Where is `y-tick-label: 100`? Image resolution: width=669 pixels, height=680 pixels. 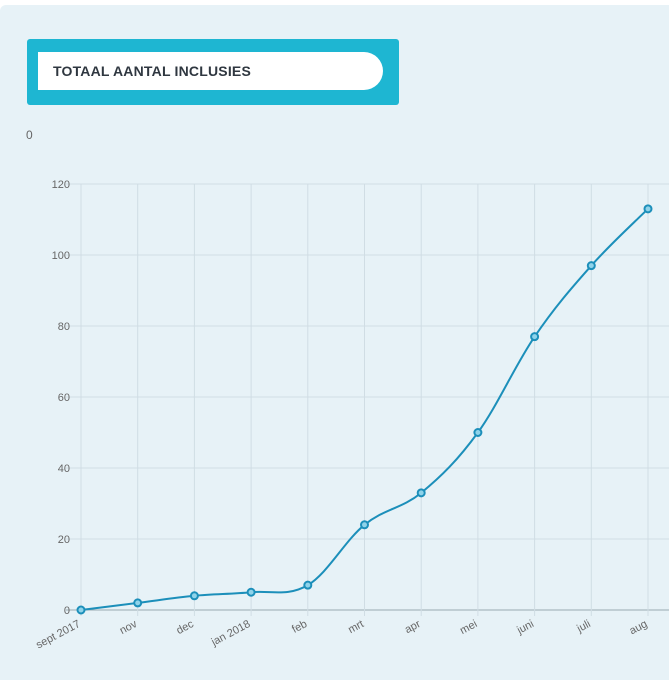
y-tick-label: 100 is located at coordinates (61, 256).